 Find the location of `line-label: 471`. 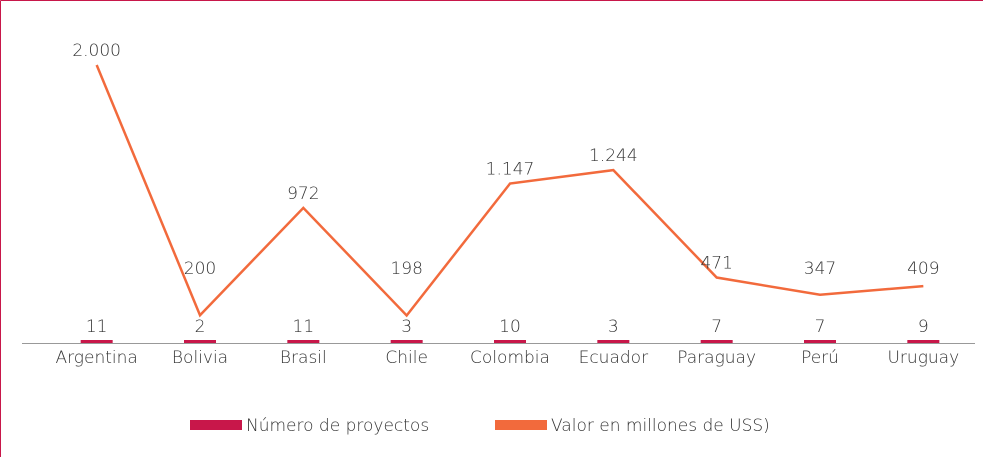

line-label: 471 is located at coordinates (716, 264).